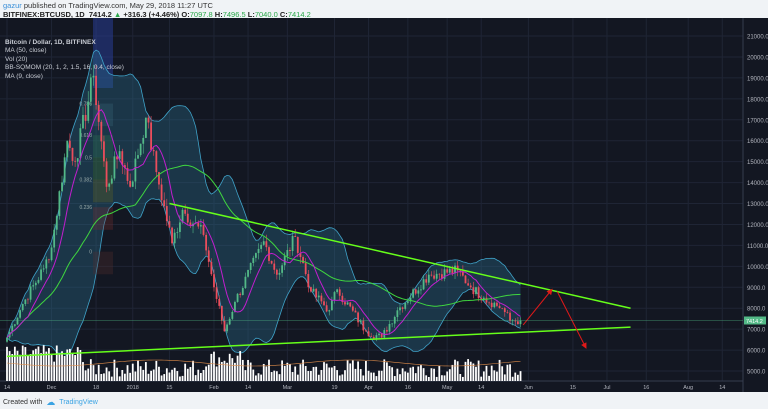  Describe the element at coordinates (757, 58) in the screenshot. I see `y-tick-label: 20000.0` at that location.